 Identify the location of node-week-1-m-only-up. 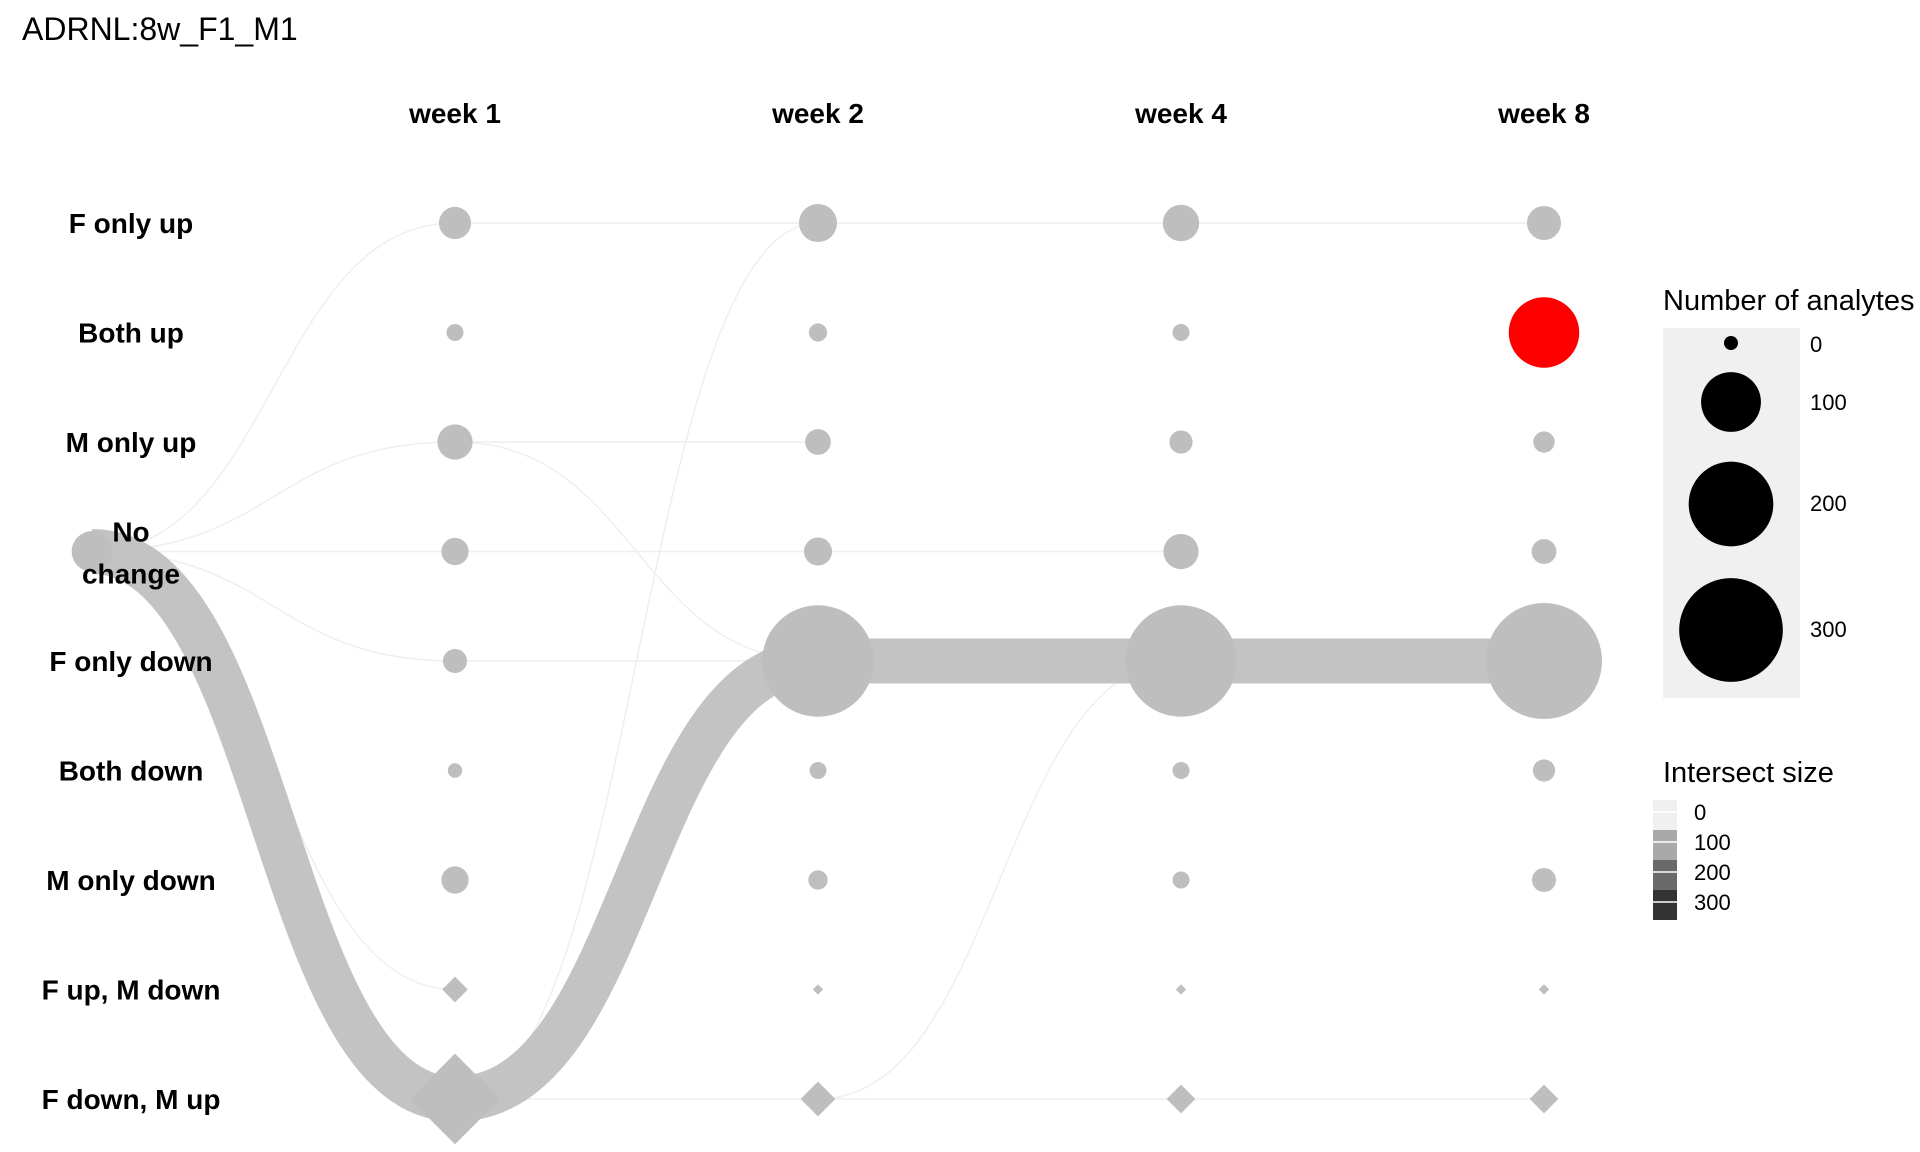
(455, 442).